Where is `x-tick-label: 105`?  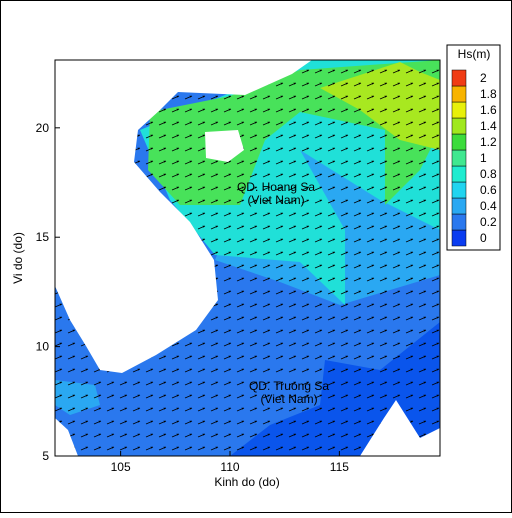
x-tick-label: 105 is located at coordinates (121, 467).